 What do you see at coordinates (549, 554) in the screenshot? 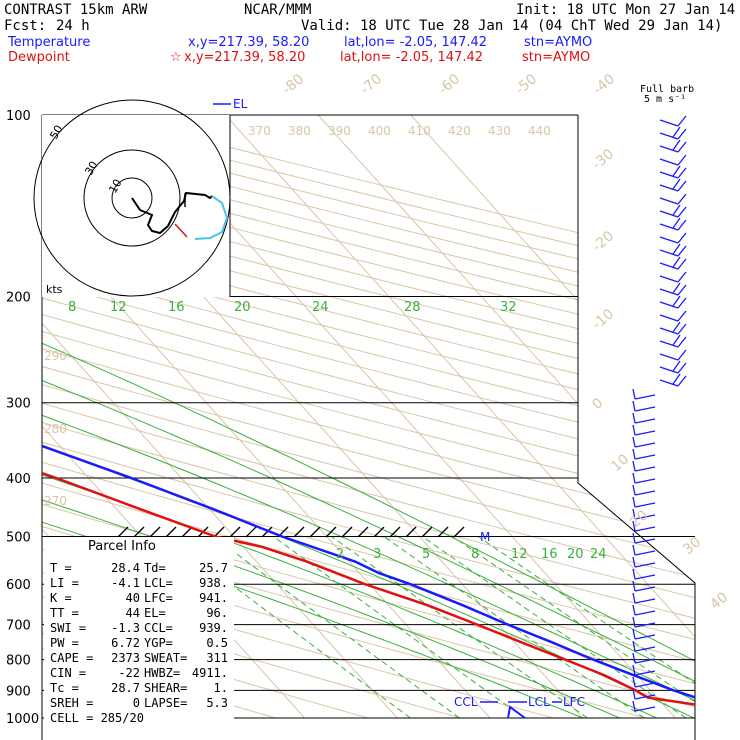
I see `mixing-ratio-lower-label: 16` at bounding box center [549, 554].